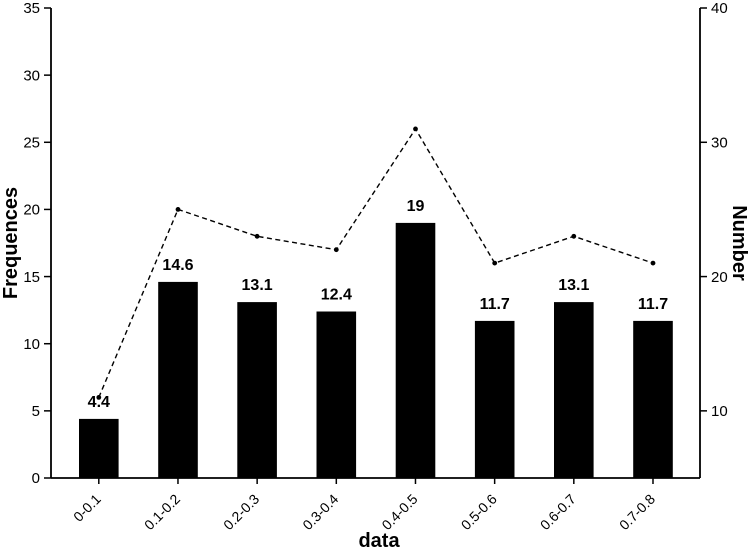  Describe the element at coordinates (719, 277) in the screenshot. I see `right-tick-label: 20` at that location.